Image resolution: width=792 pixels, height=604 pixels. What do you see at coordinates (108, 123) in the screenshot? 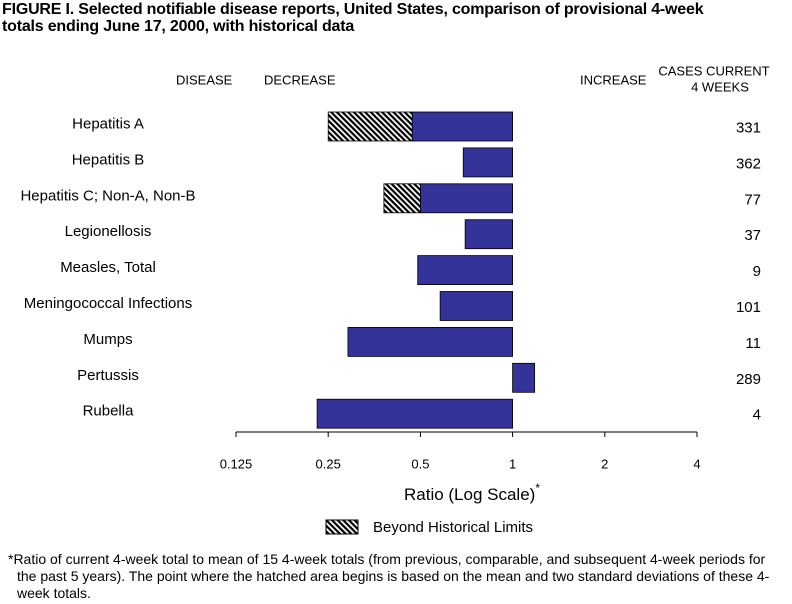
I see `category-label: Hepatitis A` at bounding box center [108, 123].